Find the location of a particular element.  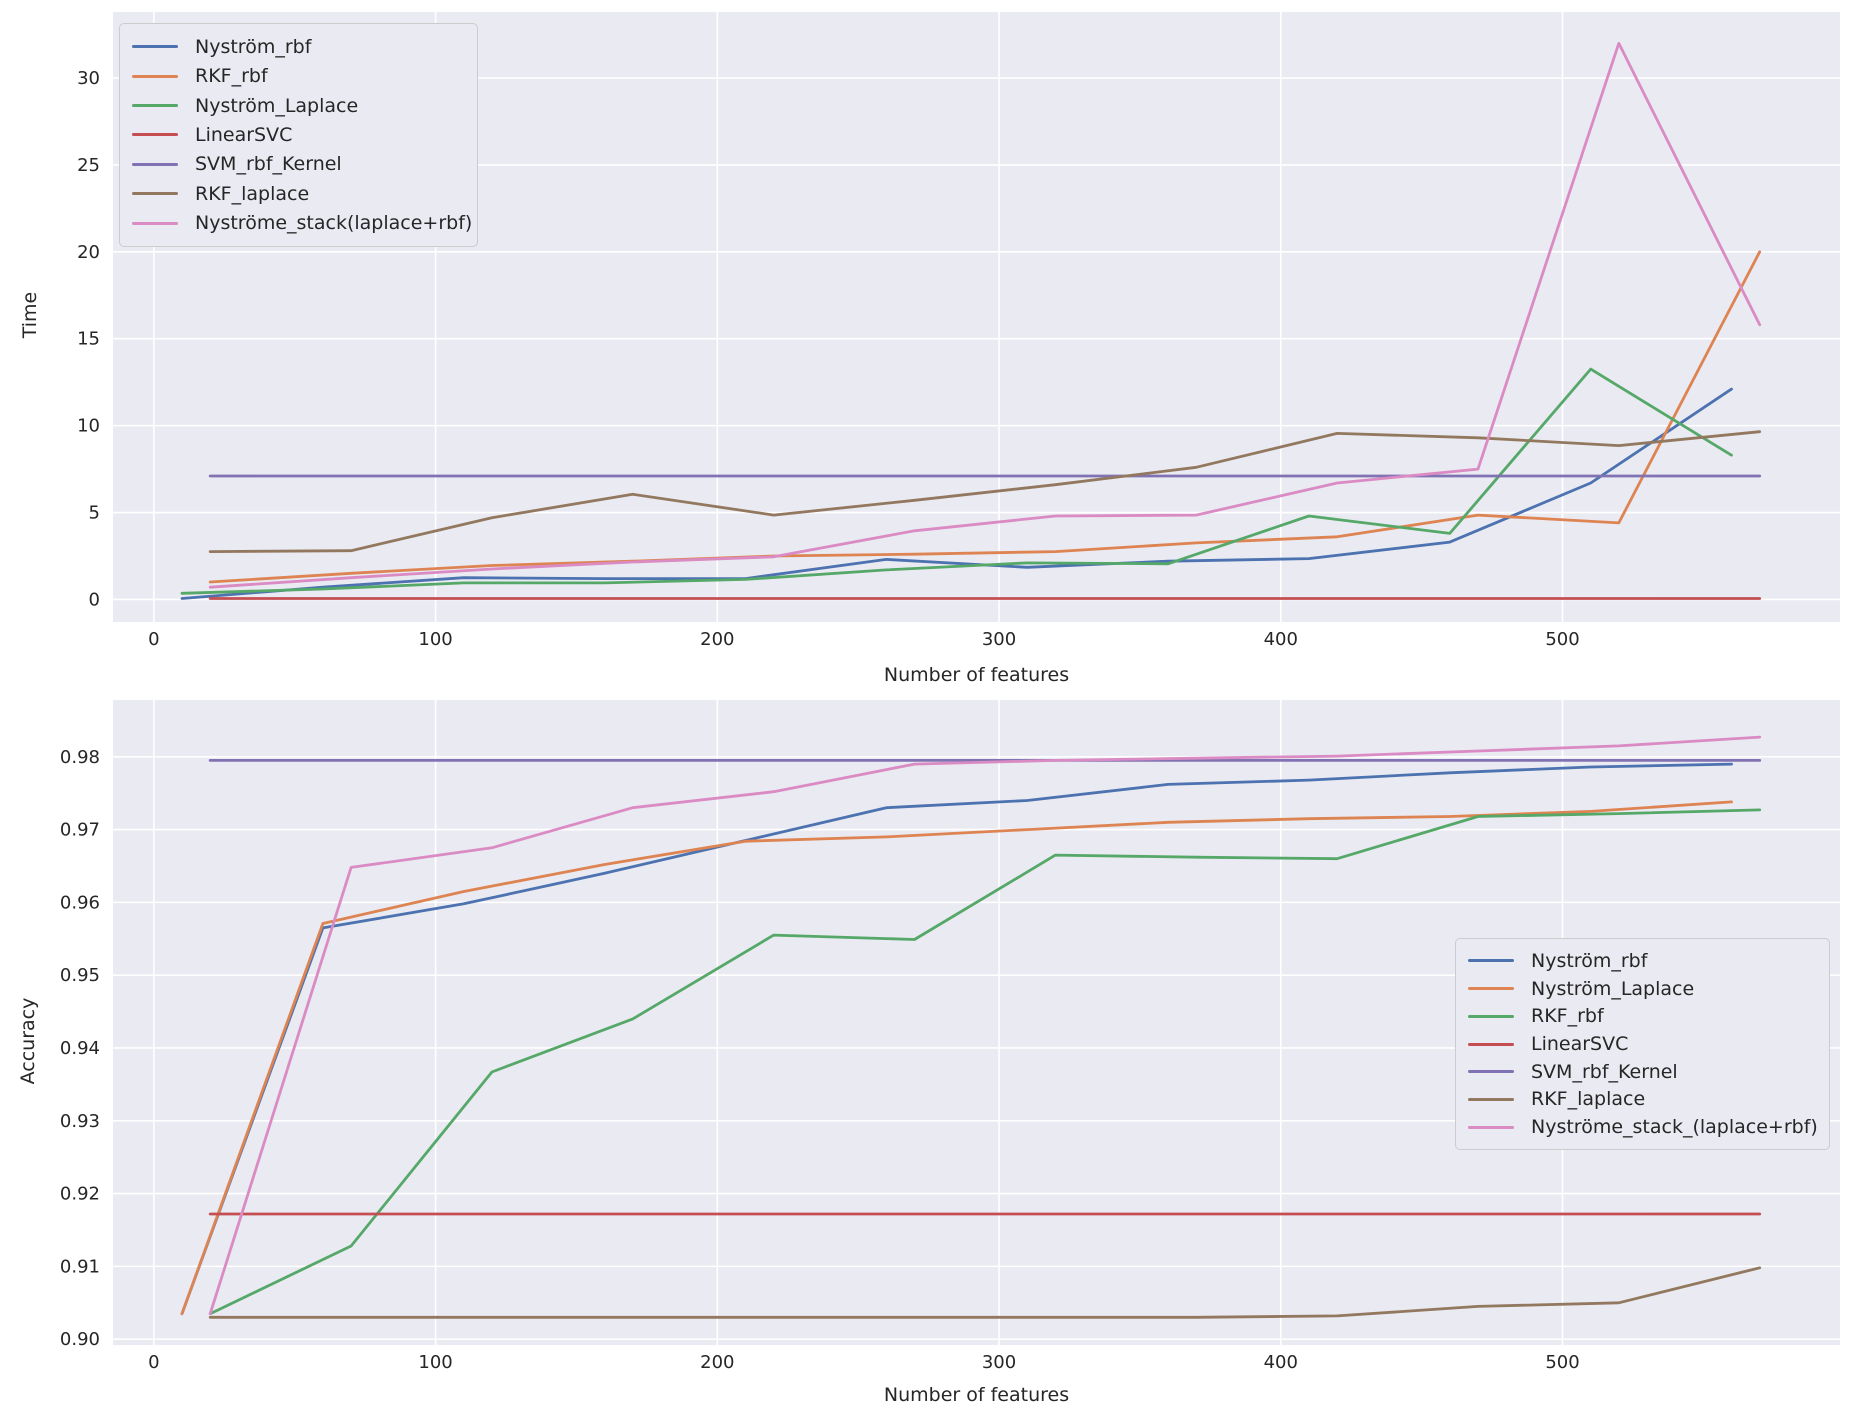

y-tick-label: 0 is located at coordinates (94, 599).